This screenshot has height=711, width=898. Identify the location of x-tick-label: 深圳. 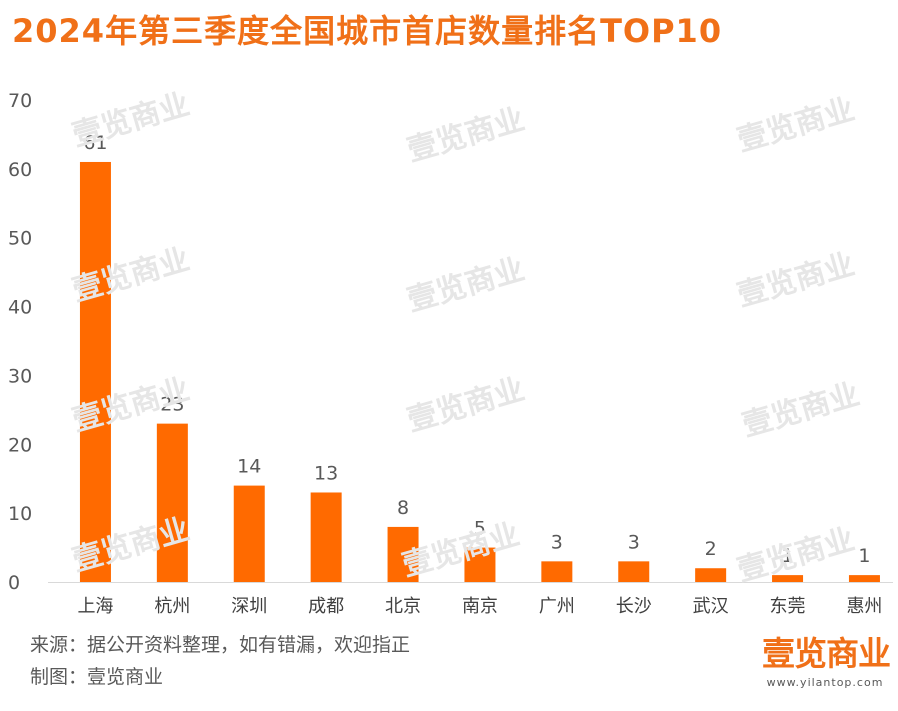
(249, 606).